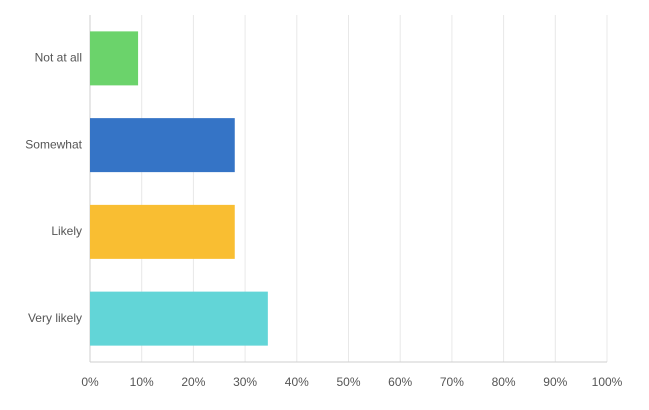  Describe the element at coordinates (55, 318) in the screenshot. I see `y-tick-label: Very likely` at that location.